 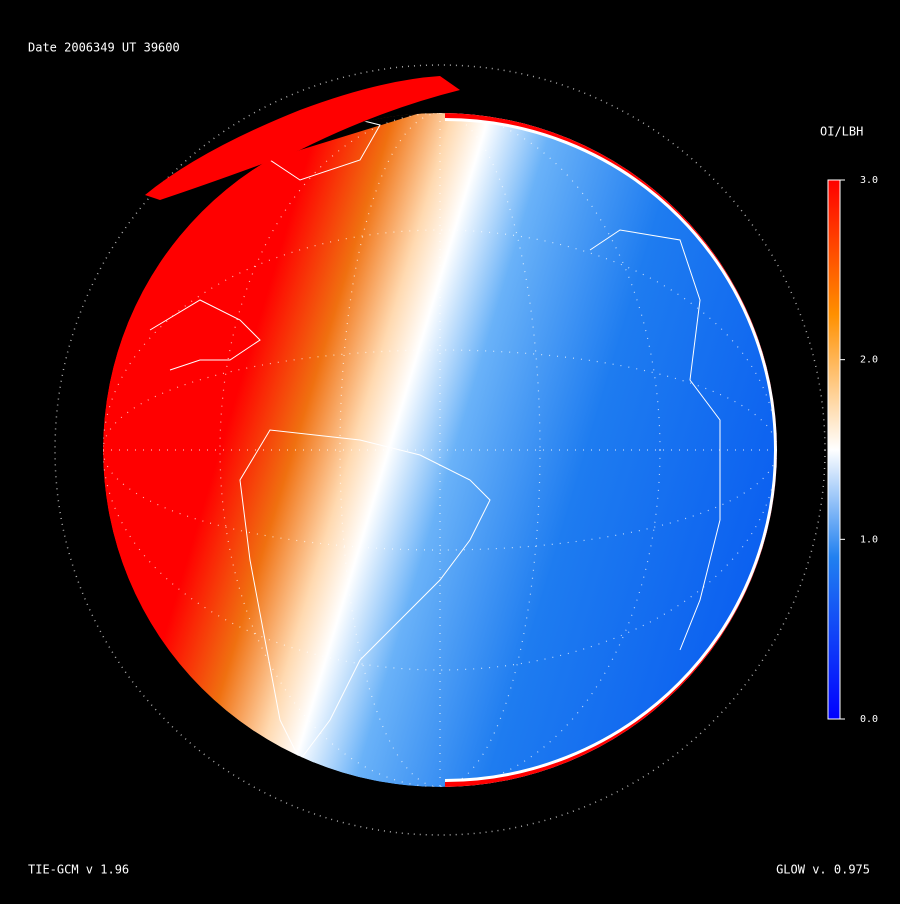 What do you see at coordinates (869, 539) in the screenshot?
I see `tick-label: 1.0` at bounding box center [869, 539].